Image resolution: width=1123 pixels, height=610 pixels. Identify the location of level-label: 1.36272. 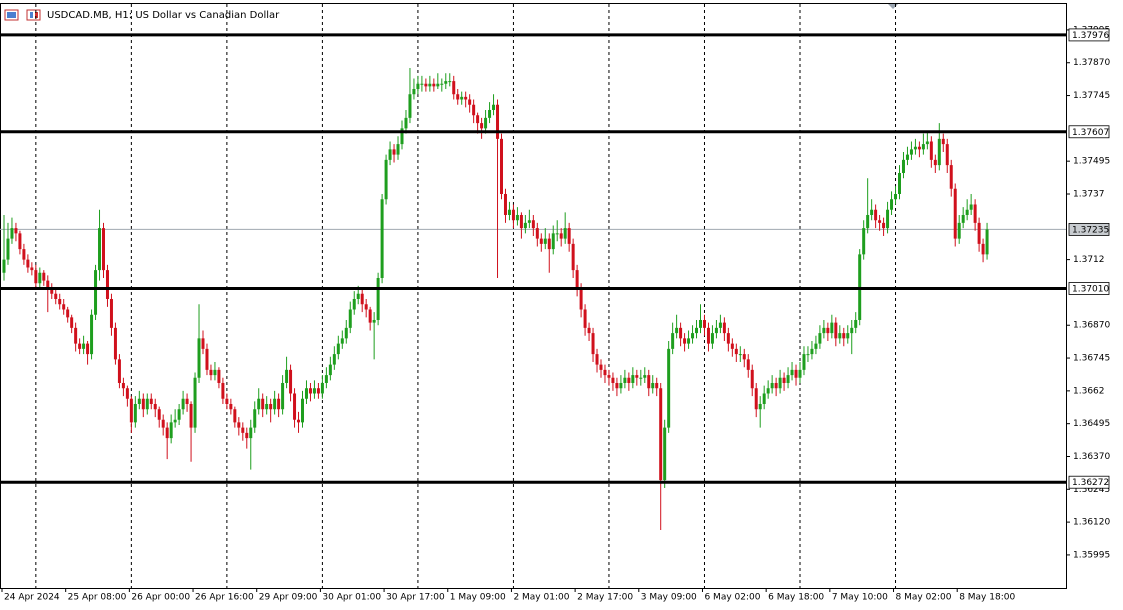
(1090, 483).